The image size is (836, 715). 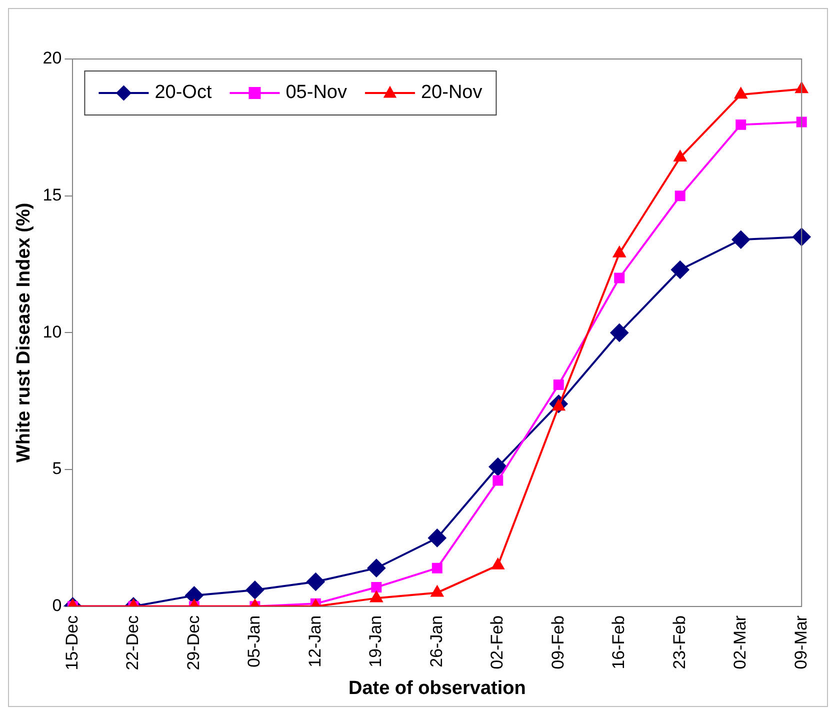 I want to click on legend-label: 20-Oct, so click(x=183, y=93).